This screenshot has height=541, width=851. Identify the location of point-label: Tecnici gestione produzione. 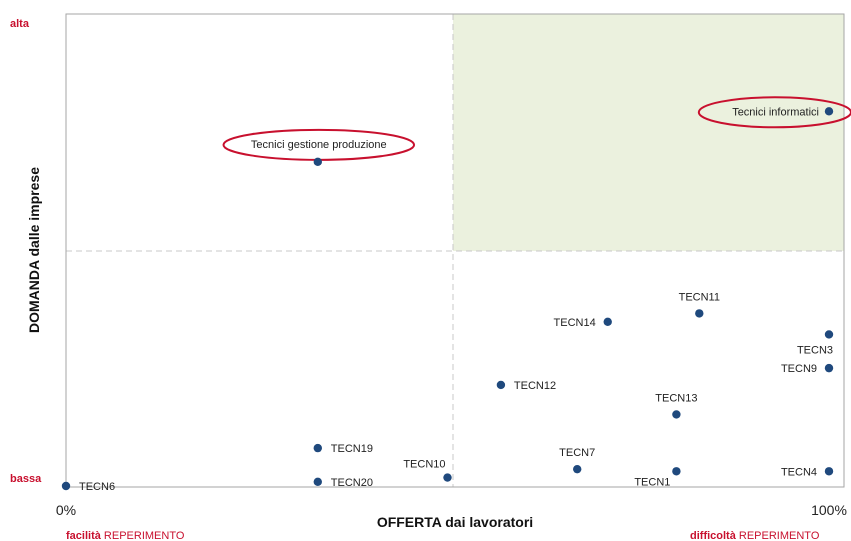
(319, 145).